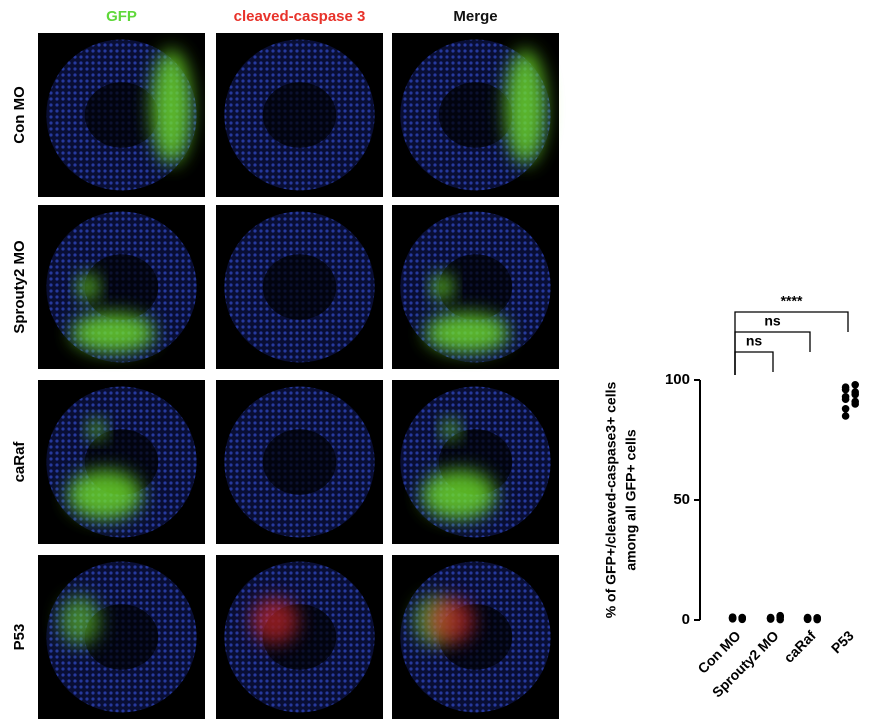 This screenshot has width=880, height=723. Describe the element at coordinates (842, 641) in the screenshot. I see `x-tick-label: P53` at that location.